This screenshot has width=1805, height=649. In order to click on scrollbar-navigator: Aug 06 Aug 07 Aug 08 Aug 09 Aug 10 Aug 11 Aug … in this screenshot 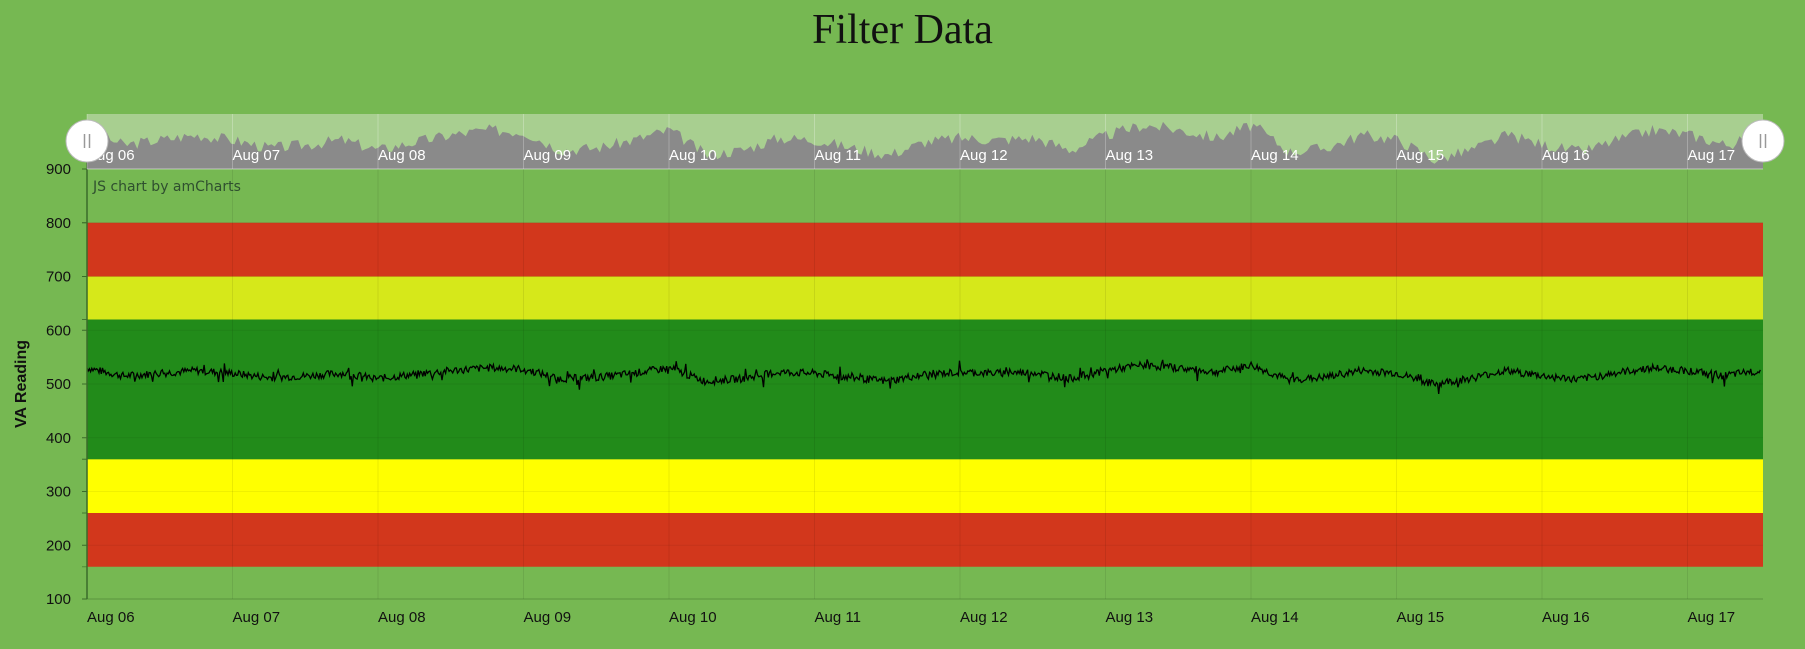, I will do `click(925, 142)`.